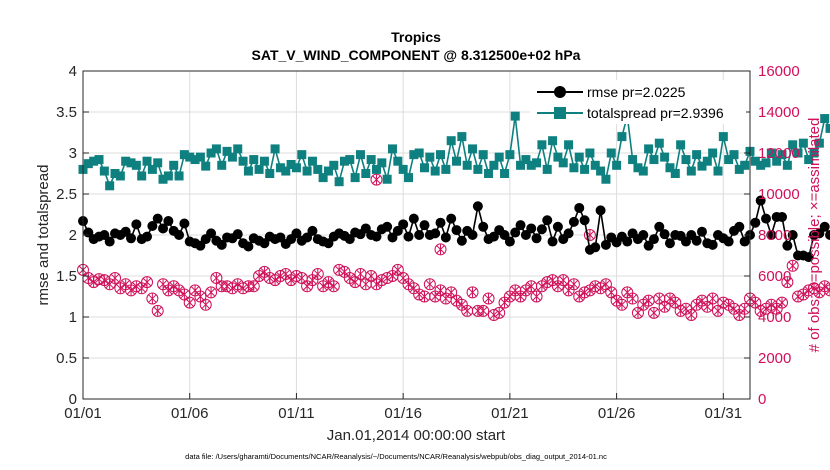 Image resolution: width=830 pixels, height=470 pixels. What do you see at coordinates (779, 112) in the screenshot?
I see `right-y-tick-label: 14000` at bounding box center [779, 112].